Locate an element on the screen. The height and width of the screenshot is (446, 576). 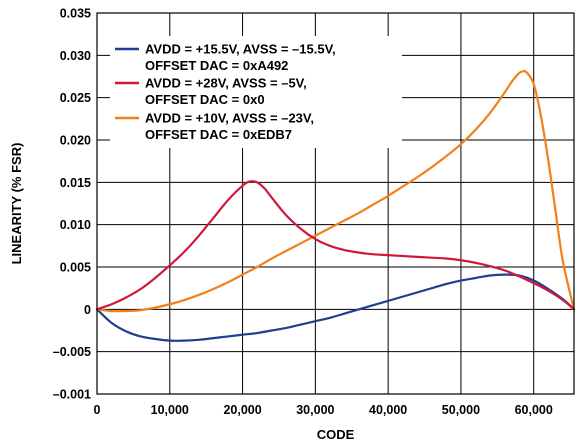
x-tick-label: 50,000 is located at coordinates (461, 410).